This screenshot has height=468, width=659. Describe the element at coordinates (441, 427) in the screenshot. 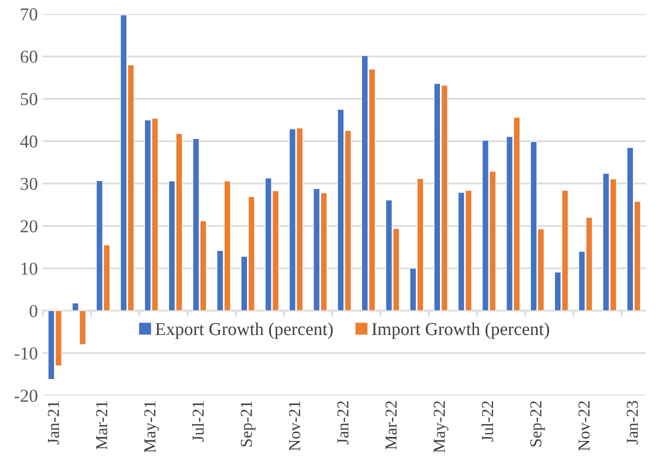

I see `x-tick-label: May-22` at that location.